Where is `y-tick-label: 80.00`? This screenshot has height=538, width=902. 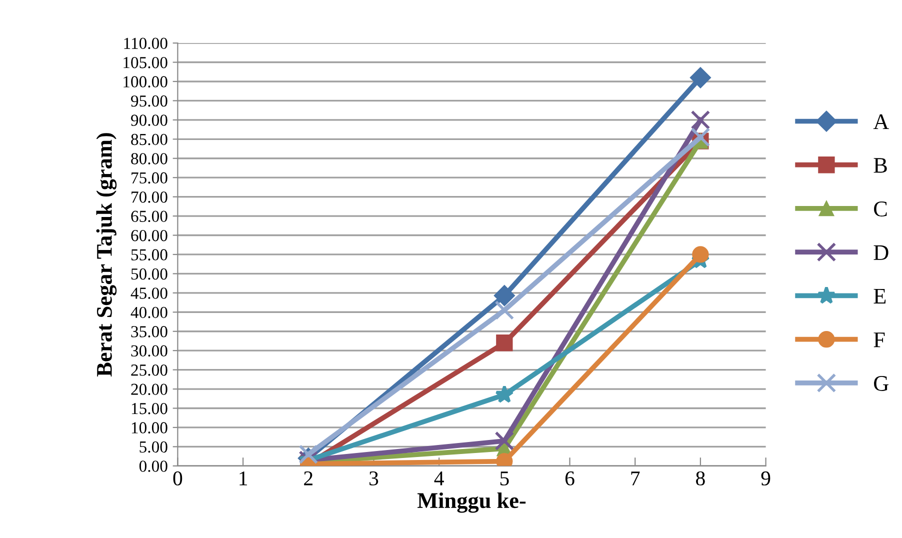
y-tick-label: 80.00 is located at coordinates (149, 158).